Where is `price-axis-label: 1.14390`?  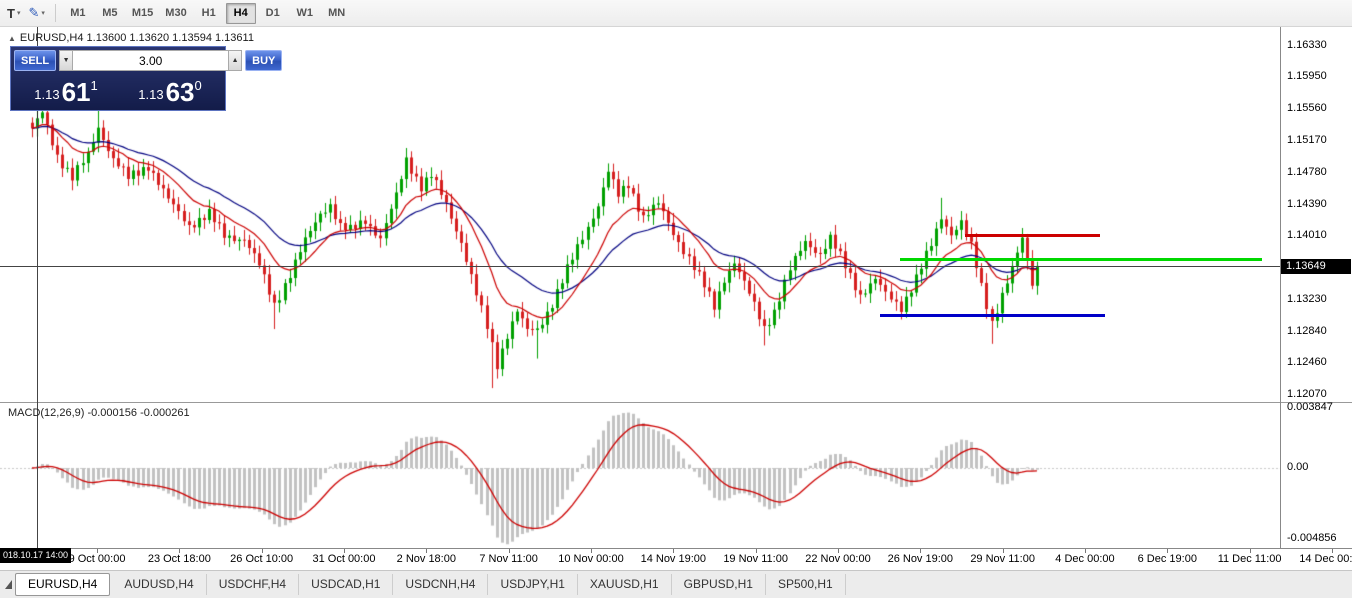 price-axis-label: 1.14390 is located at coordinates (1307, 204).